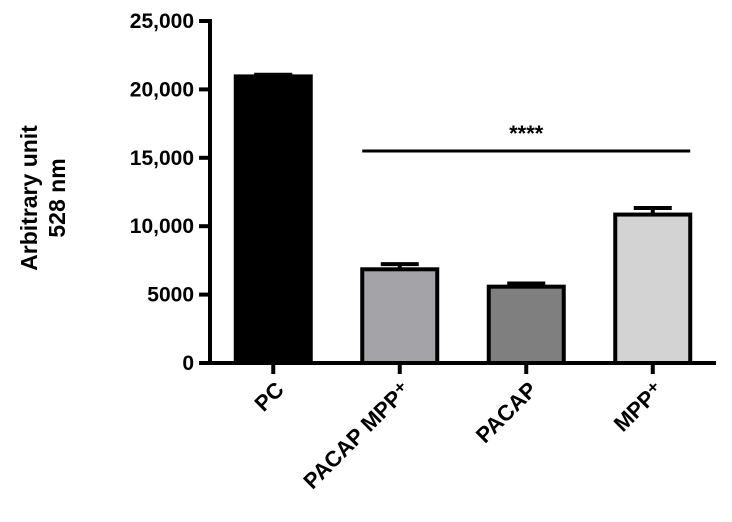 This screenshot has width=732, height=522. I want to click on y-tick-label-5: 25,000, so click(162, 21).